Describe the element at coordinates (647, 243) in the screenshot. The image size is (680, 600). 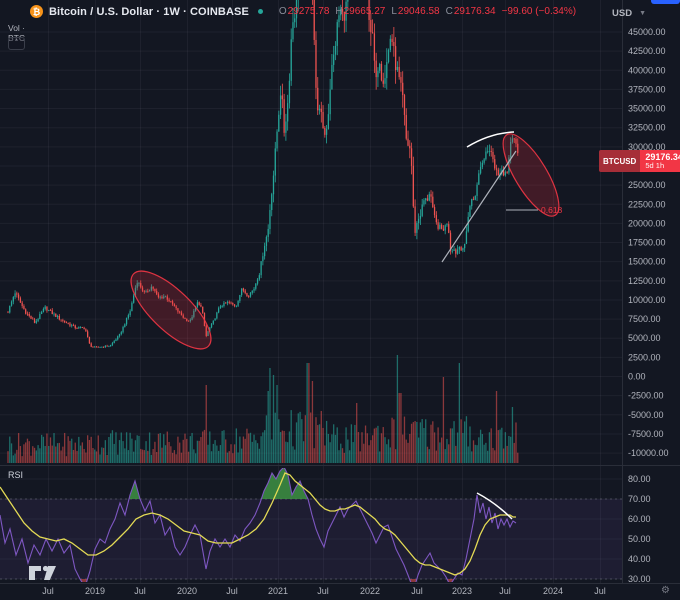
I see `price-axis-label: 17500.00` at that location.